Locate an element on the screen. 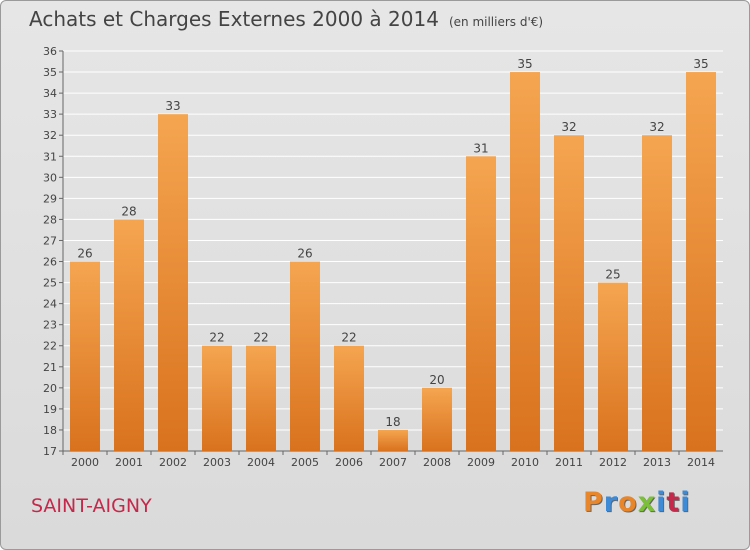 The width and height of the screenshot is (750, 550). proxiti-logo: Proxiti is located at coordinates (637, 502).